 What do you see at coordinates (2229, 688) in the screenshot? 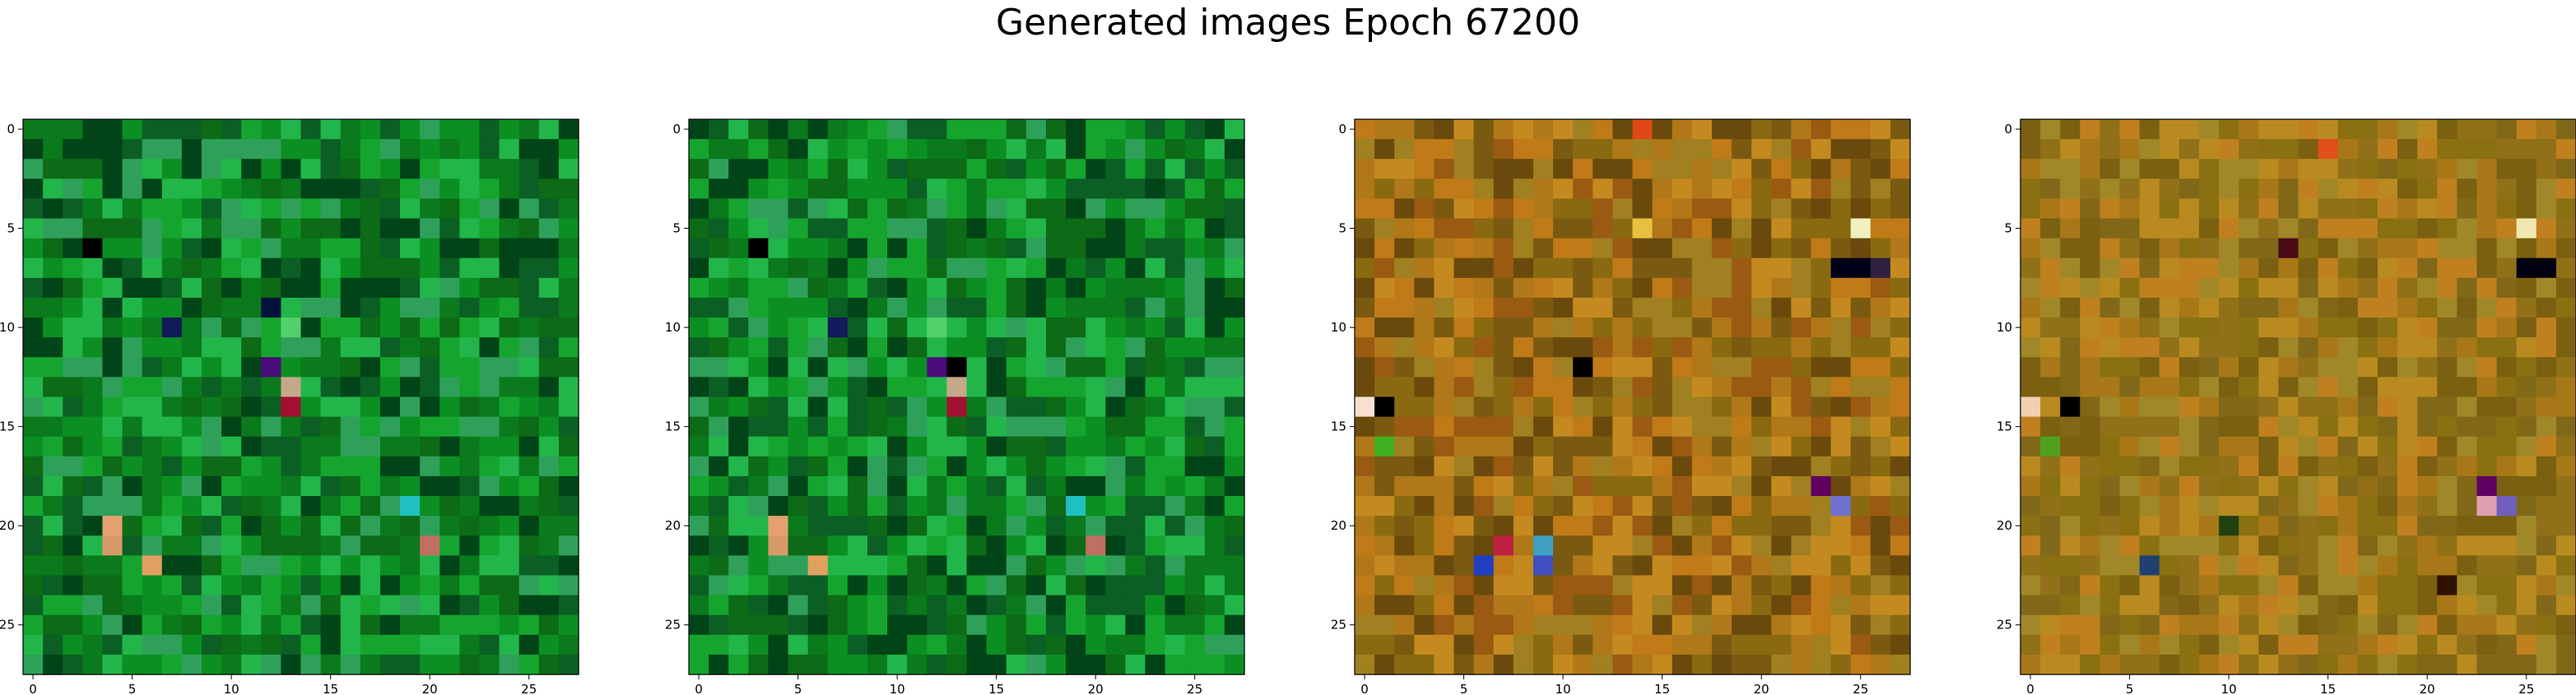
I see `x-tick-label: 10` at bounding box center [2229, 688].